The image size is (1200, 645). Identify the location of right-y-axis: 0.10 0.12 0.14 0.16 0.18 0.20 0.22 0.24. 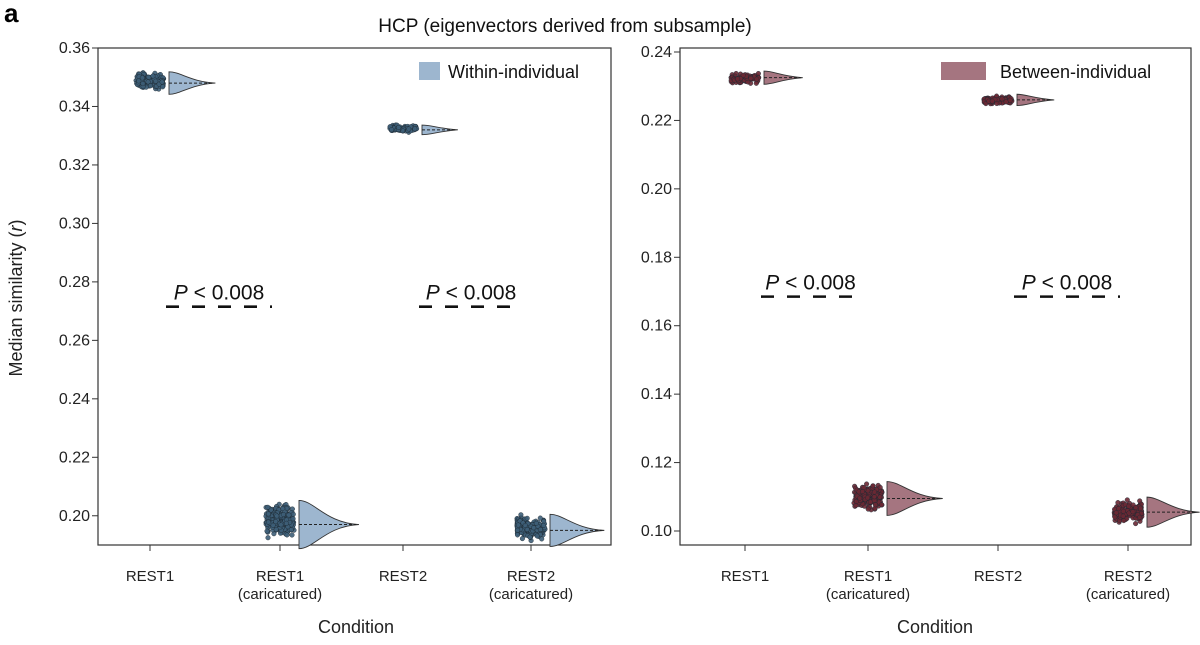
(660, 292).